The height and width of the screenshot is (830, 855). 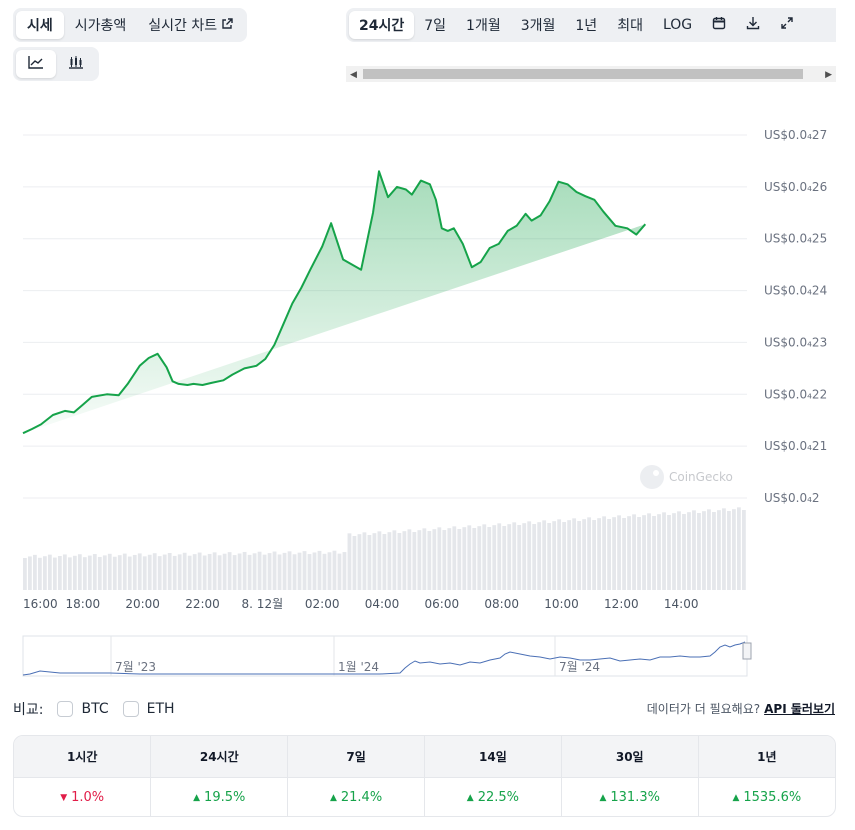 I want to click on compare-eth-checkbox, so click(x=130, y=709).